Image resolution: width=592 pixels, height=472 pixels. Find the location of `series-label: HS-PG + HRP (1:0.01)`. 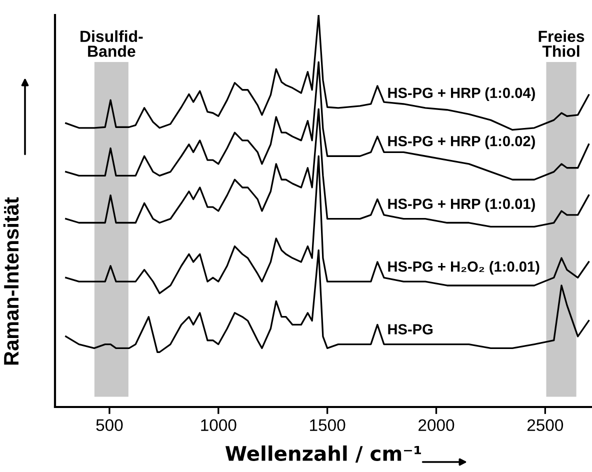

series-label: HS-PG + HRP (1:0.01) is located at coordinates (461, 205).